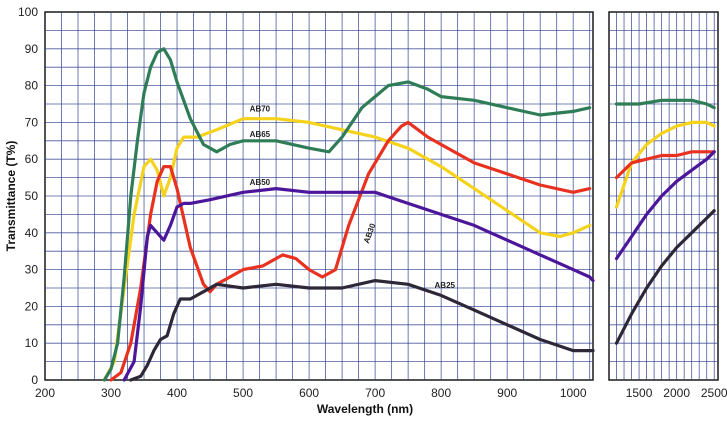  What do you see at coordinates (365, 409) in the screenshot?
I see `x-axis-title: Wavelength (nm)` at bounding box center [365, 409].